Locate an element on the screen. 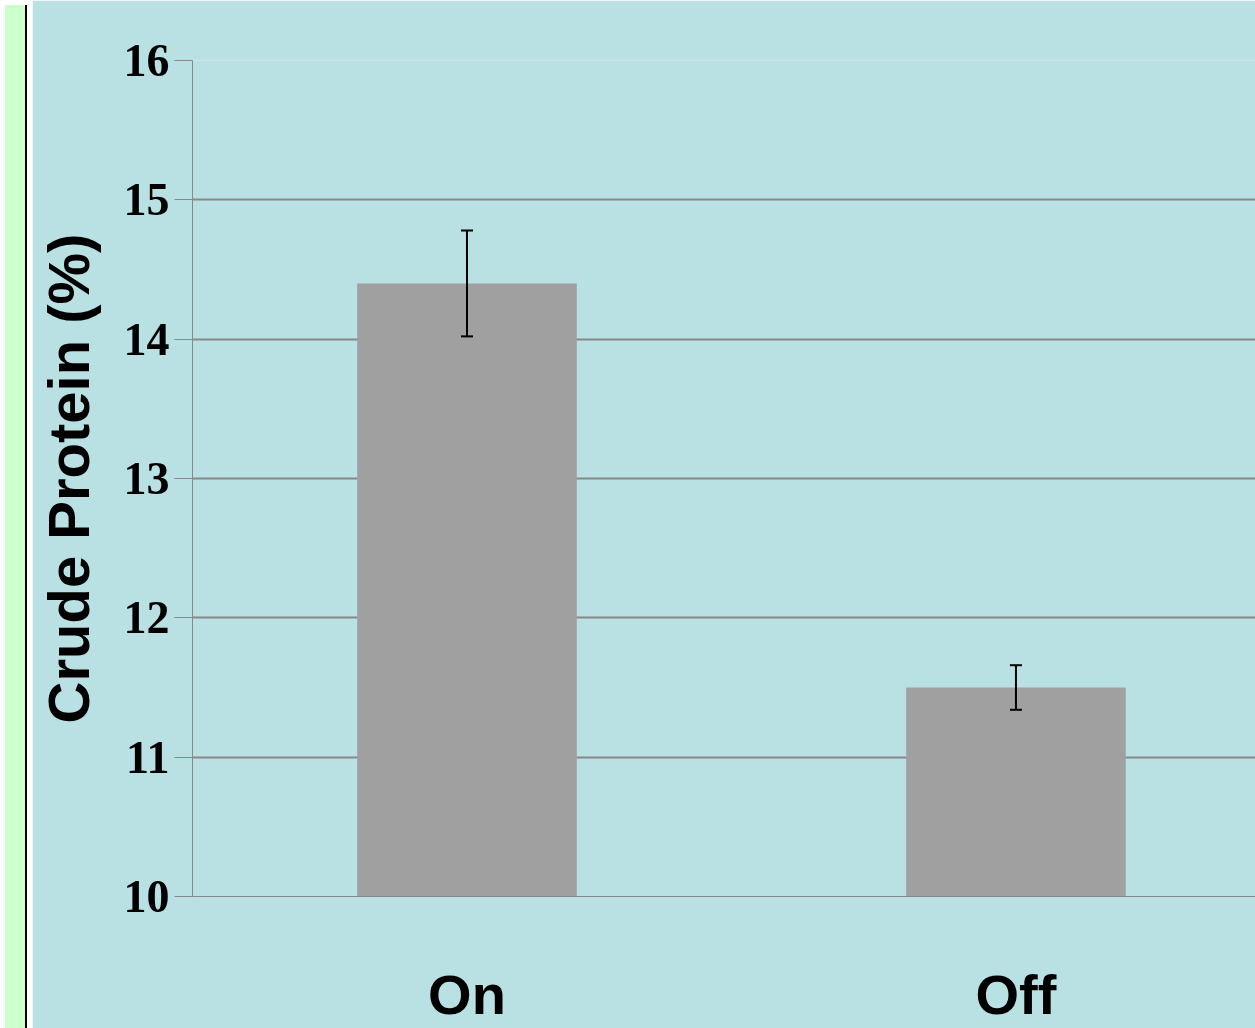 The height and width of the screenshot is (1028, 1255). y-tick-label: 10 is located at coordinates (146, 896).